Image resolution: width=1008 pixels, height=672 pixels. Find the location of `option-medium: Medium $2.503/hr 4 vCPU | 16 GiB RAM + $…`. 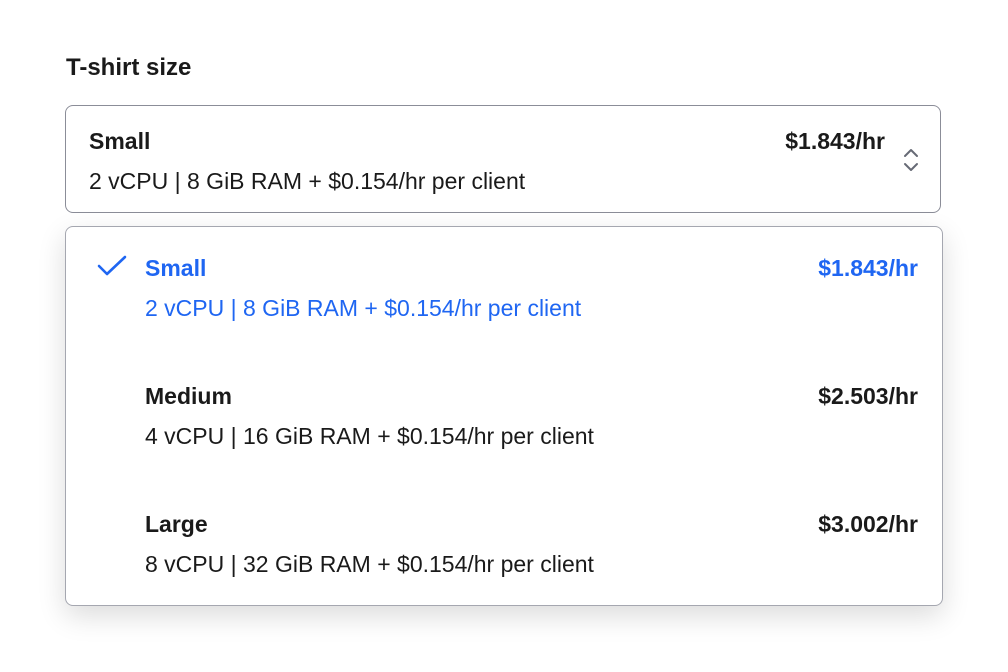

option-medium: Medium $2.503/hr 4 vCPU | 16 GiB RAM + $… is located at coordinates (504, 410).